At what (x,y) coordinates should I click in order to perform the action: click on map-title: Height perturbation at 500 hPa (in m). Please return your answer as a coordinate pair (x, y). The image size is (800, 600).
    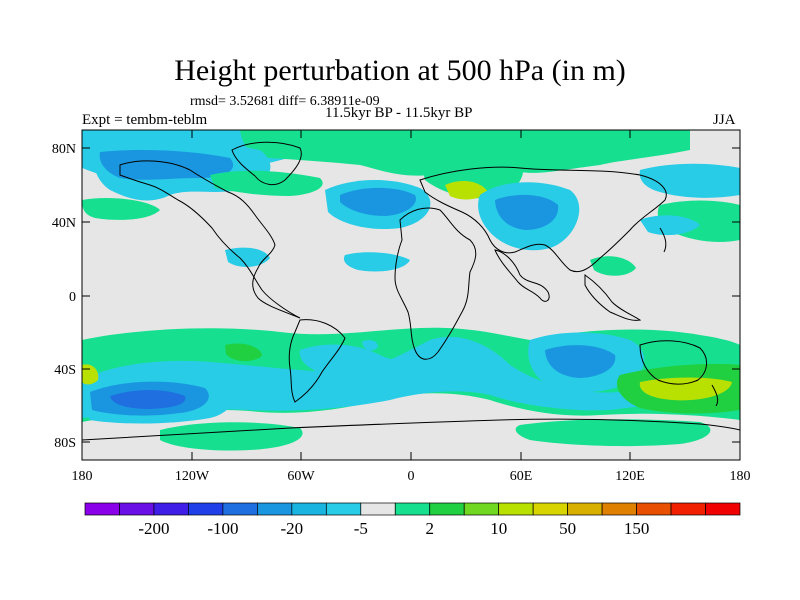
    Looking at the image, I should click on (400, 70).